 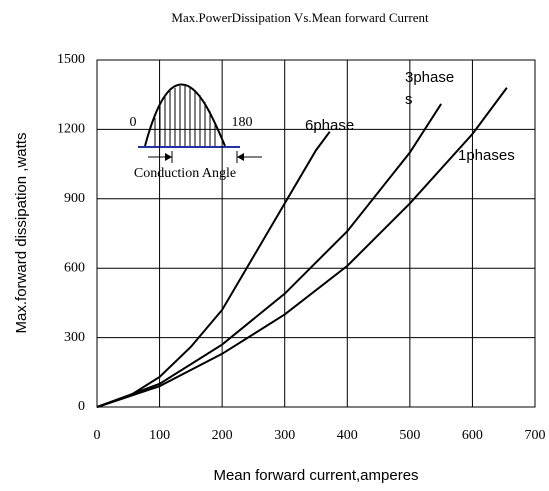 What do you see at coordinates (74, 337) in the screenshot?
I see `y-tick-label: 300` at bounding box center [74, 337].